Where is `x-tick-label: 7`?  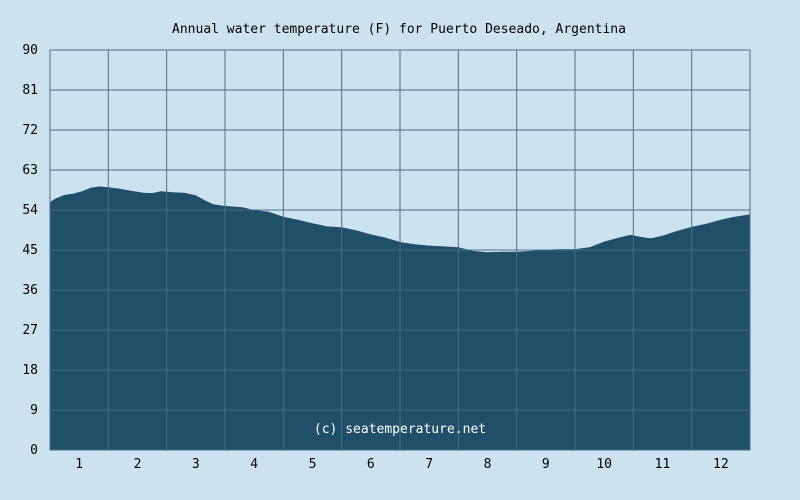
x-tick-label: 7 is located at coordinates (429, 464).